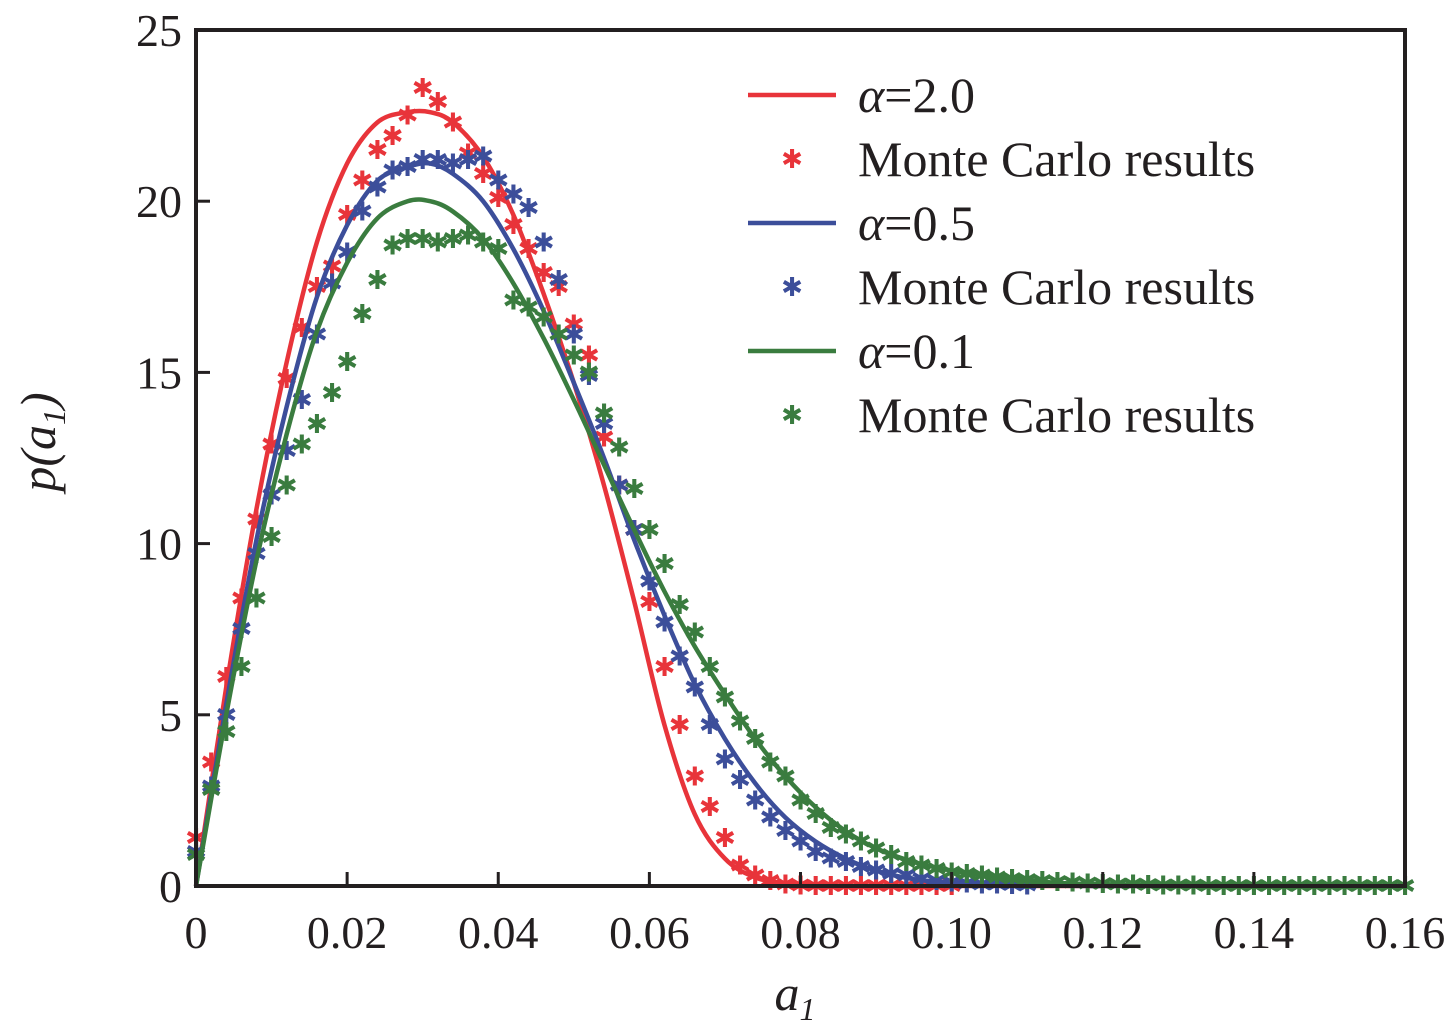  Describe the element at coordinates (1254, 932) in the screenshot. I see `x-tick-label: 0.14` at that location.